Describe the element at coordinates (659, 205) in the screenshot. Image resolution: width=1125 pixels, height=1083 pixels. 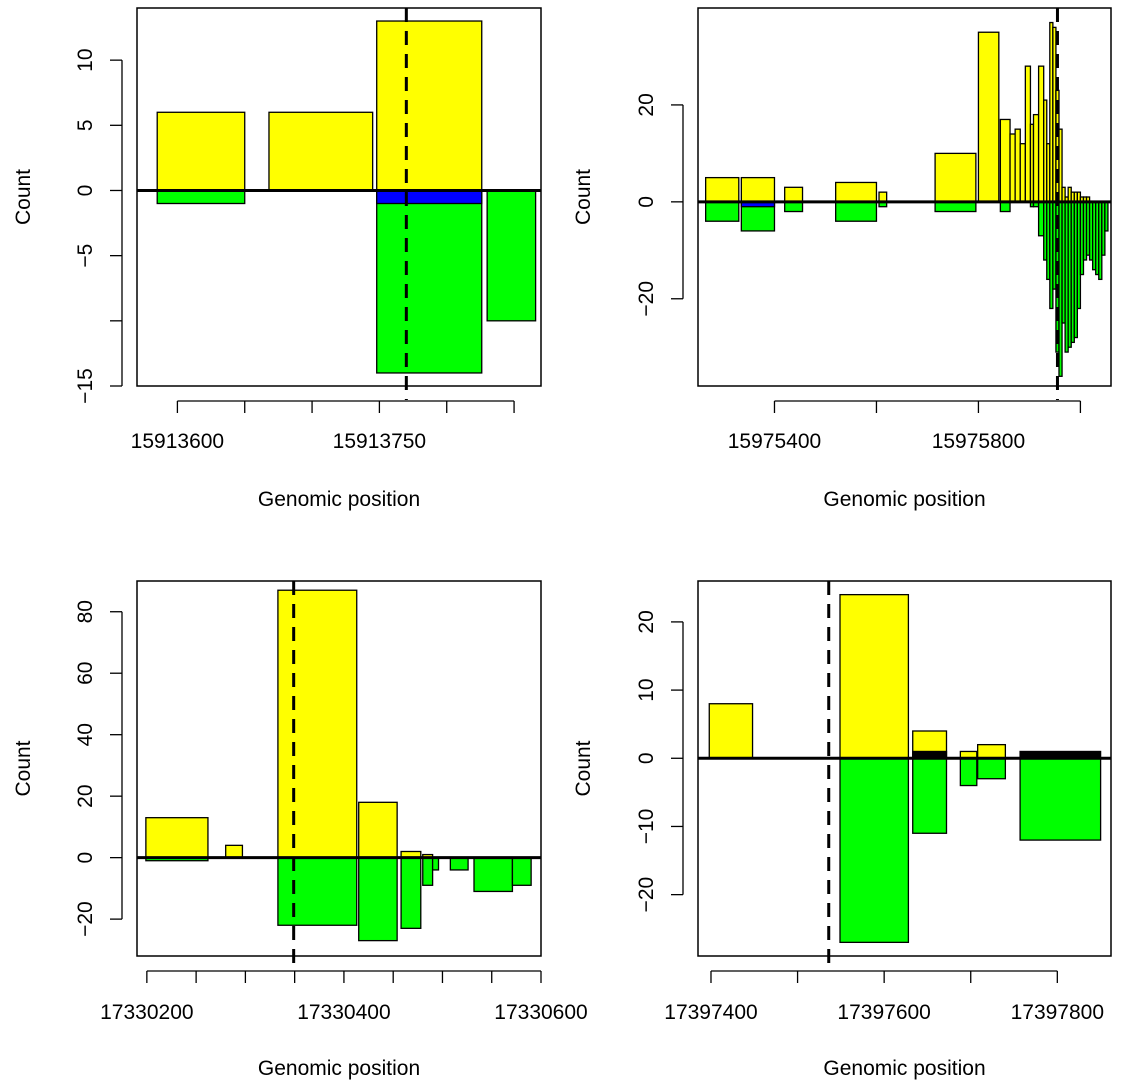
I see `y-axis: −20 0 20` at that location.